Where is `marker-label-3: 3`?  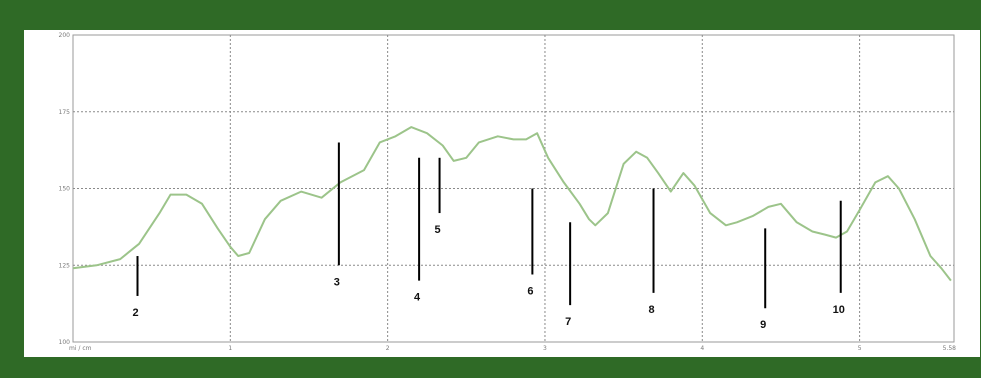
marker-label-3: 3 is located at coordinates (337, 282).